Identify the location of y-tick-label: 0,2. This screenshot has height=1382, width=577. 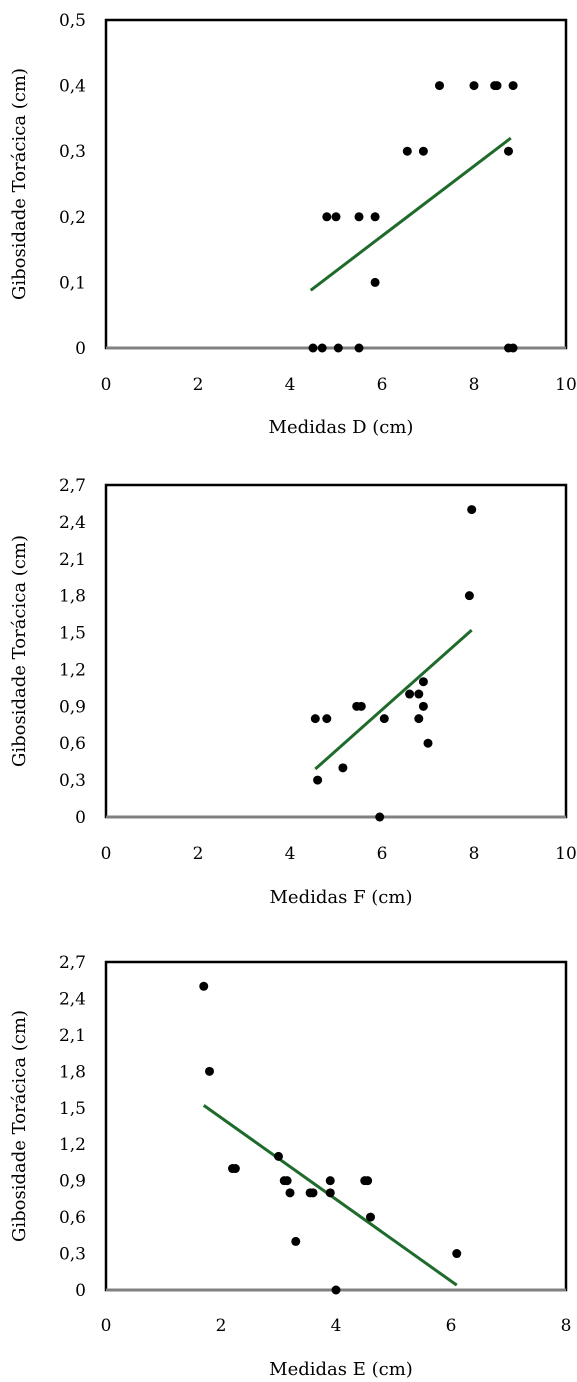
(72, 218).